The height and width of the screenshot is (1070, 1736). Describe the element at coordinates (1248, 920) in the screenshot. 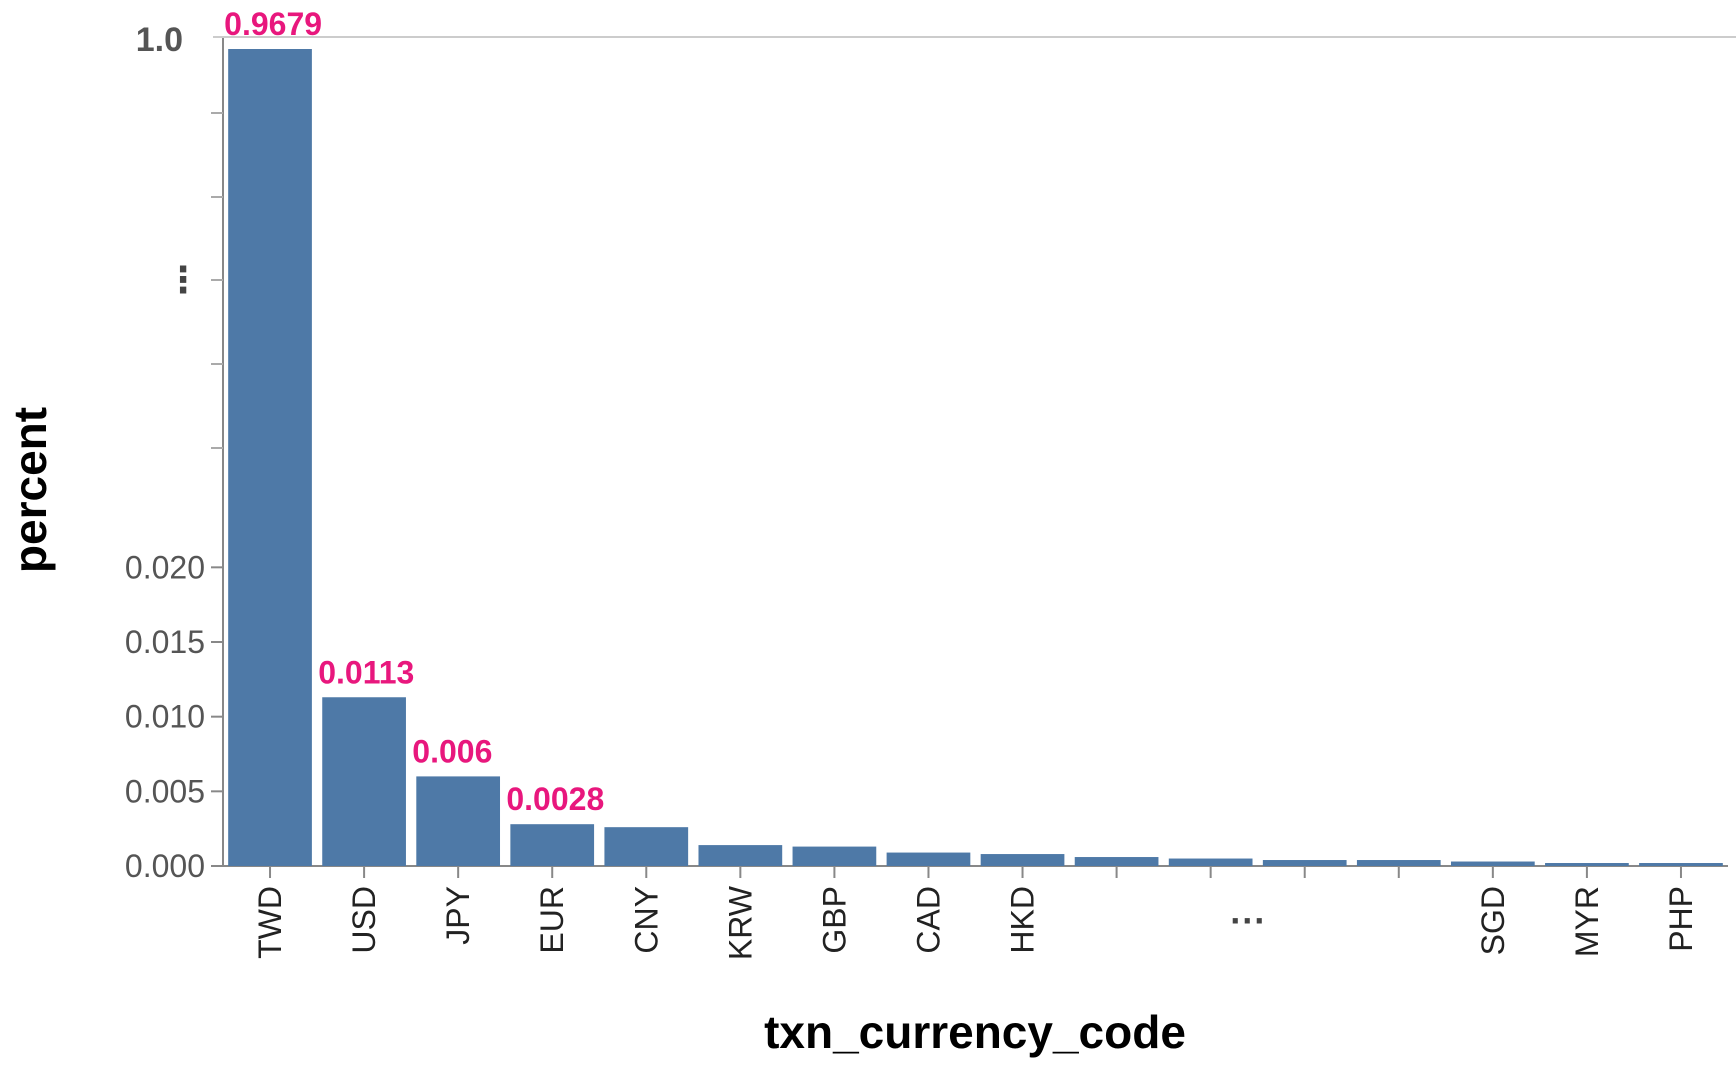

I see `x-axis-gap-marker: ···` at that location.